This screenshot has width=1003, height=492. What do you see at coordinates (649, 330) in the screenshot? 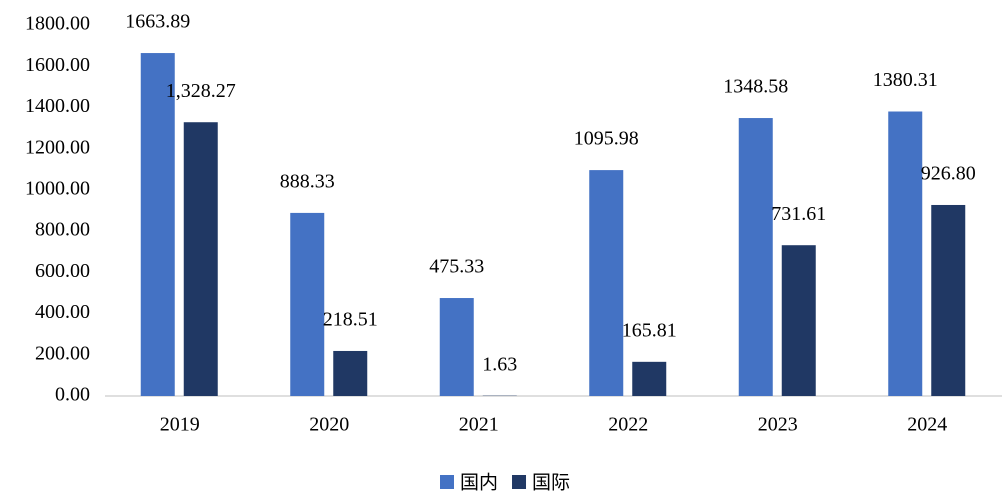
I see `value-label: 165.81` at bounding box center [649, 330].